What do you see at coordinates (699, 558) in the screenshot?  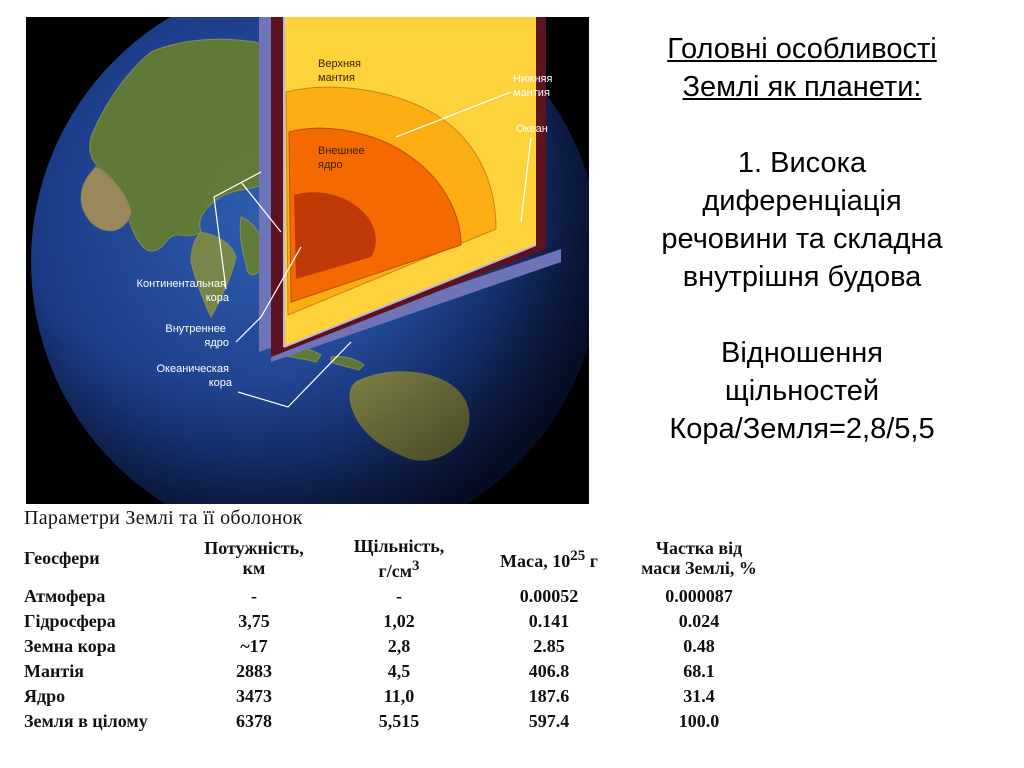 I see `header-share: Частка від маси Землі, %` at bounding box center [699, 558].